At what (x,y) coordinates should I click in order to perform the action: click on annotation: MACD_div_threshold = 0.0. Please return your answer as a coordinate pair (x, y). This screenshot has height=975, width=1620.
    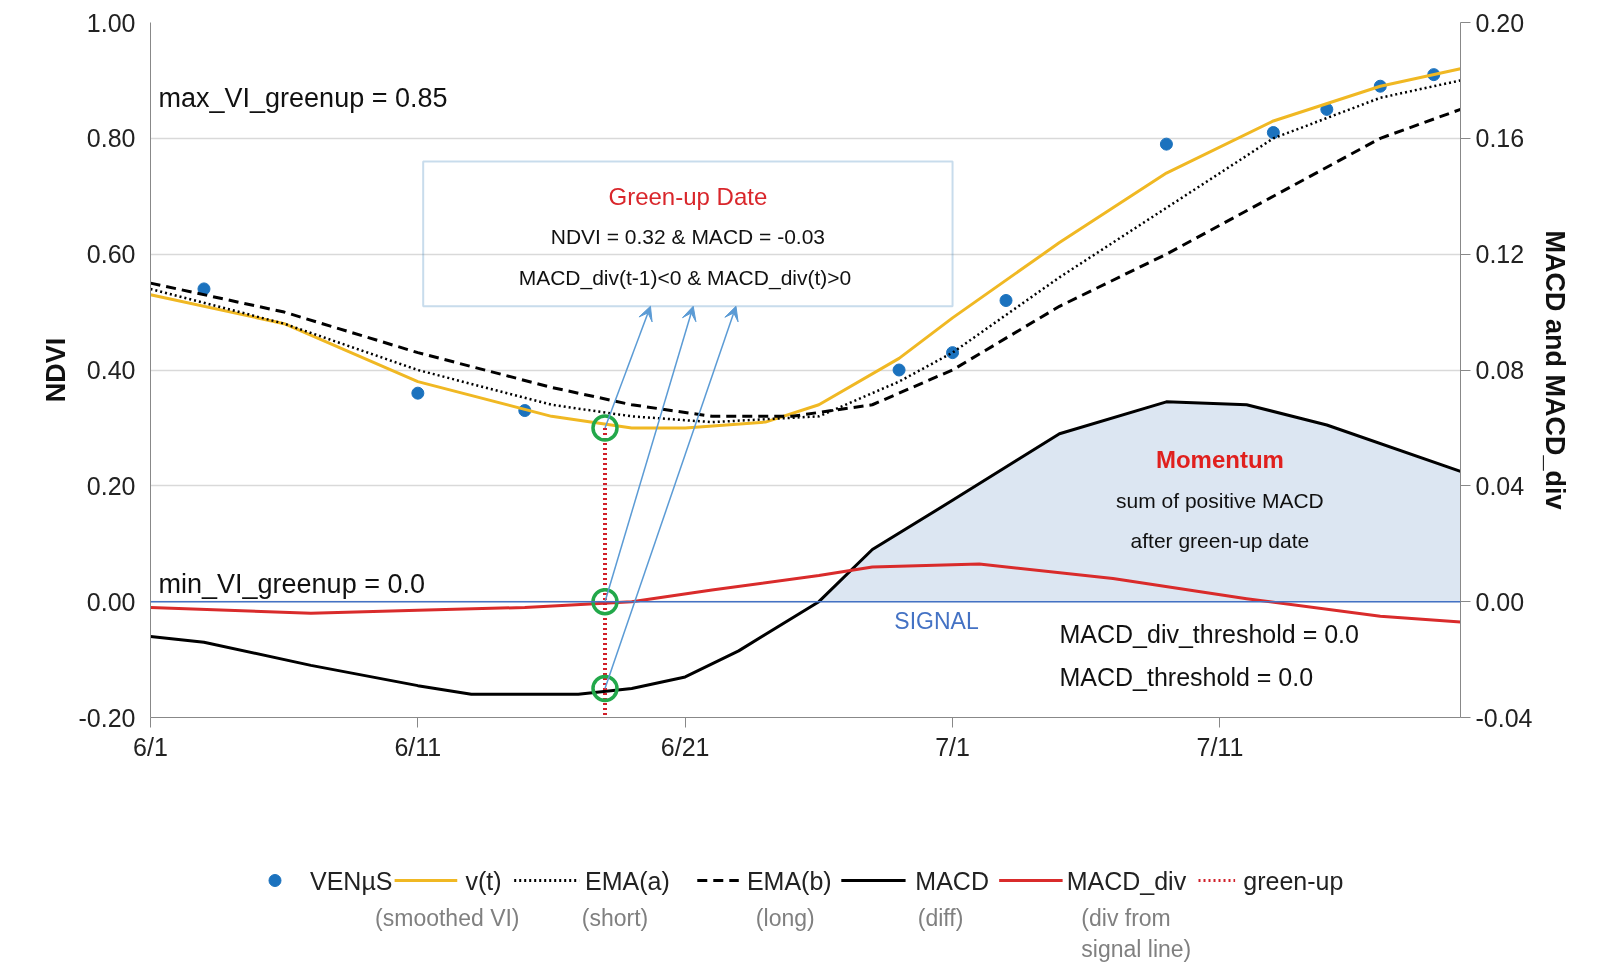
    Looking at the image, I should click on (1209, 633).